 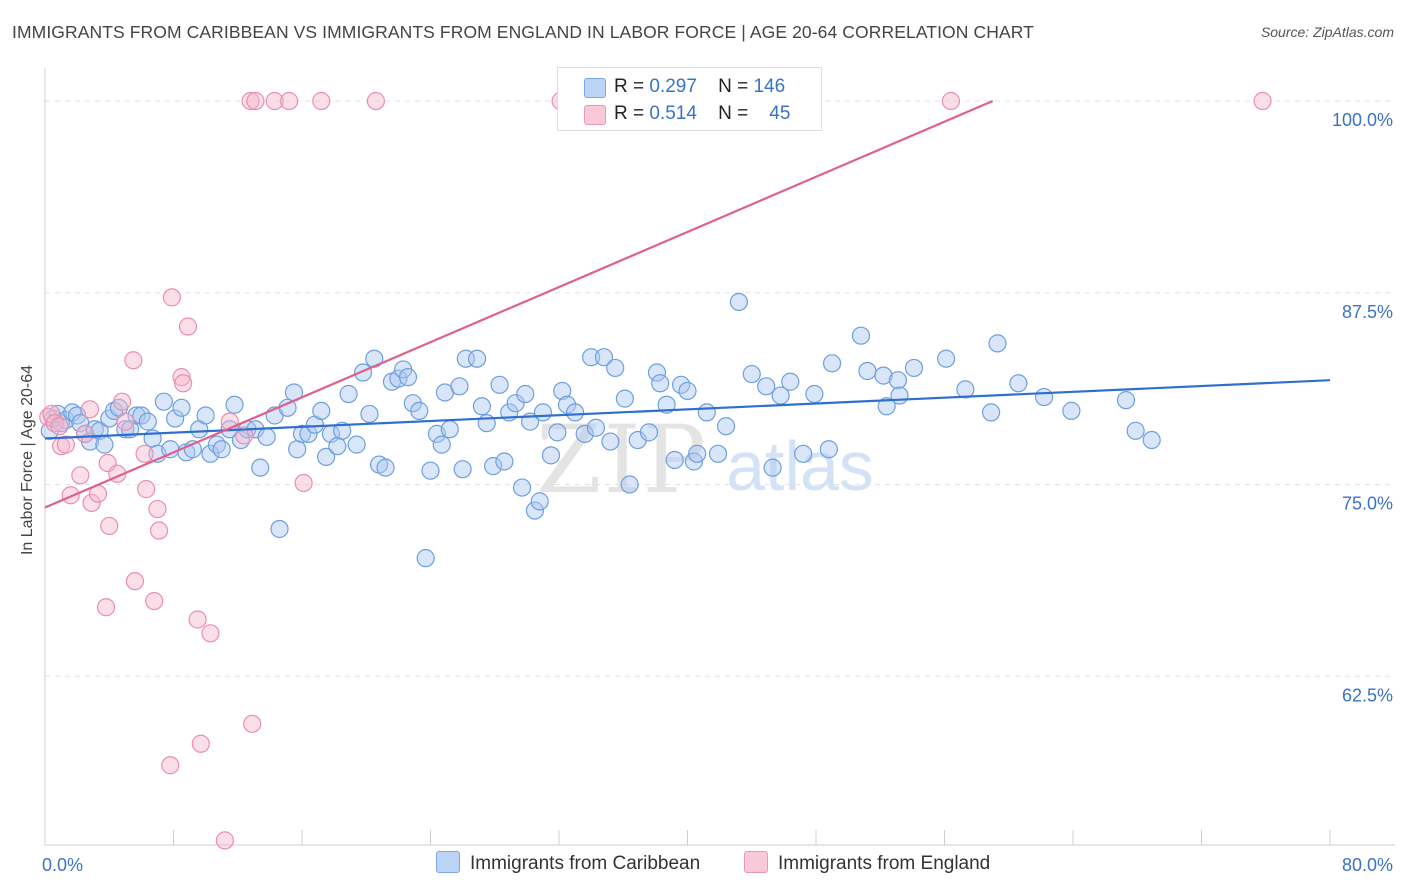 I want to click on source-label: Source: ZipAtlas.com, so click(x=1327, y=32).